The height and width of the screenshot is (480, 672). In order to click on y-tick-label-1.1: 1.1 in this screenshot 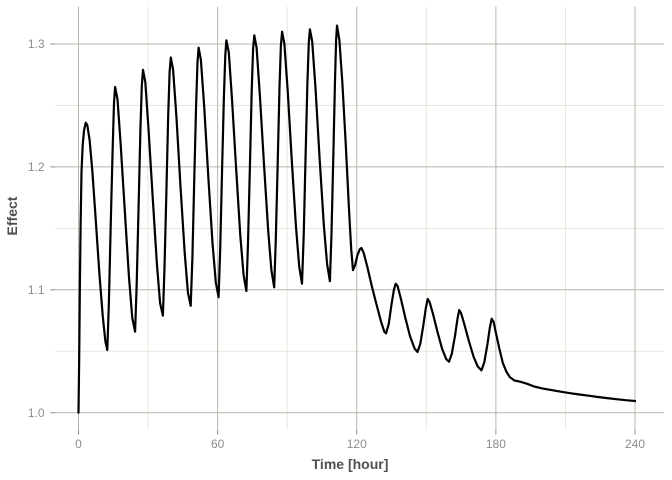, I will do `click(36, 289)`.